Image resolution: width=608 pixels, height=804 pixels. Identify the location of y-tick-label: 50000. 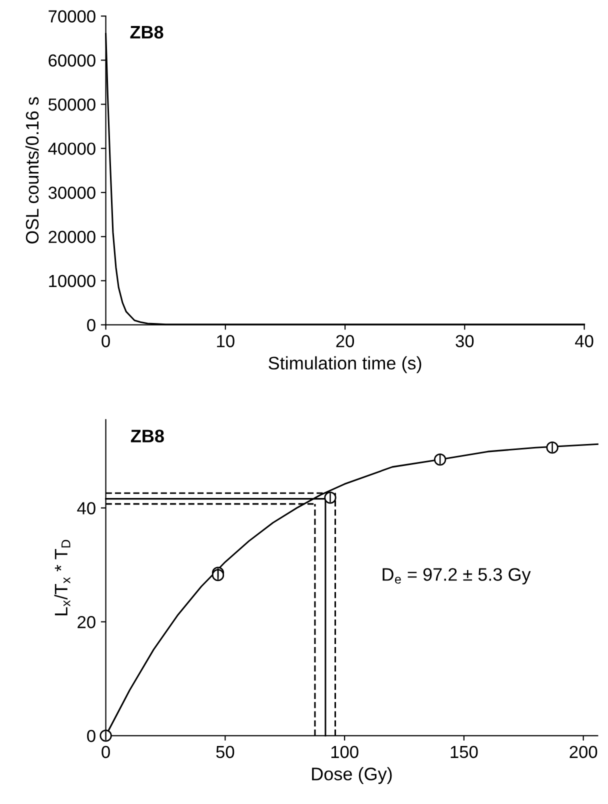
(72, 104).